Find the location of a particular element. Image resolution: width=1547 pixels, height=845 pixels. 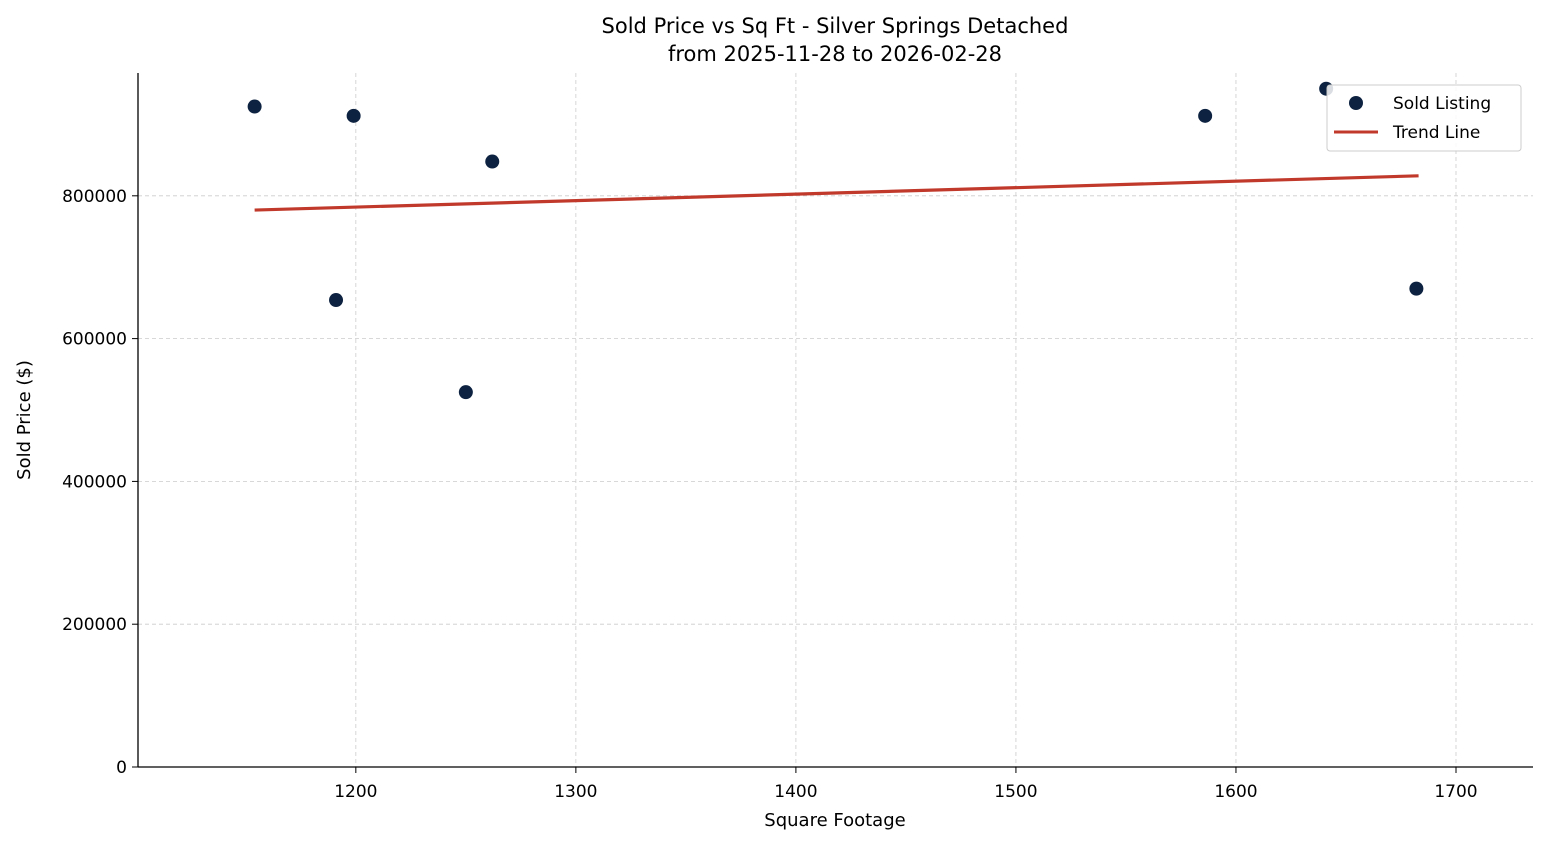

y-tick-label: 800000 is located at coordinates (94, 197).